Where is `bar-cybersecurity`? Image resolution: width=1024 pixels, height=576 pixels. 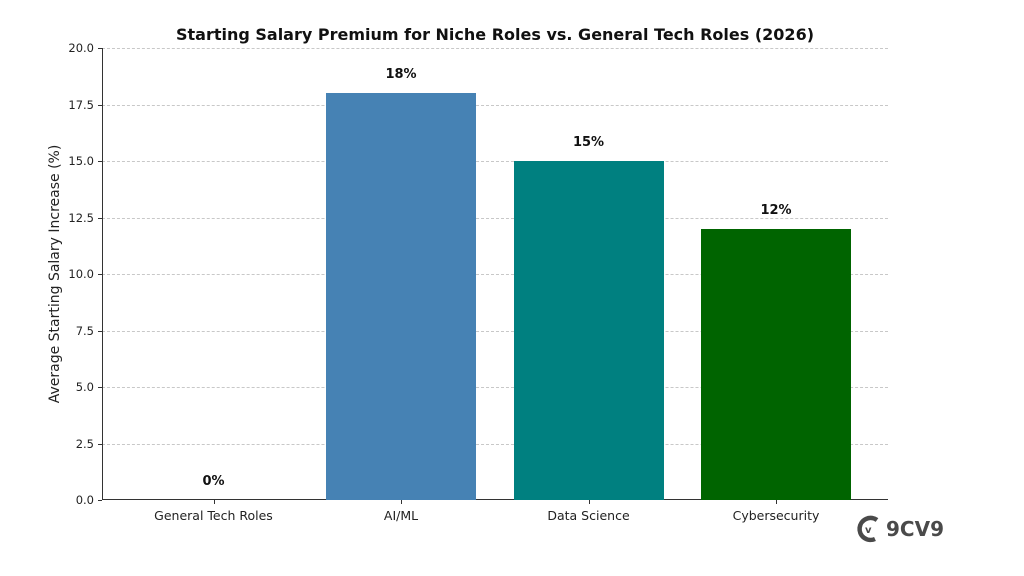
bar-cybersecurity is located at coordinates (776, 364).